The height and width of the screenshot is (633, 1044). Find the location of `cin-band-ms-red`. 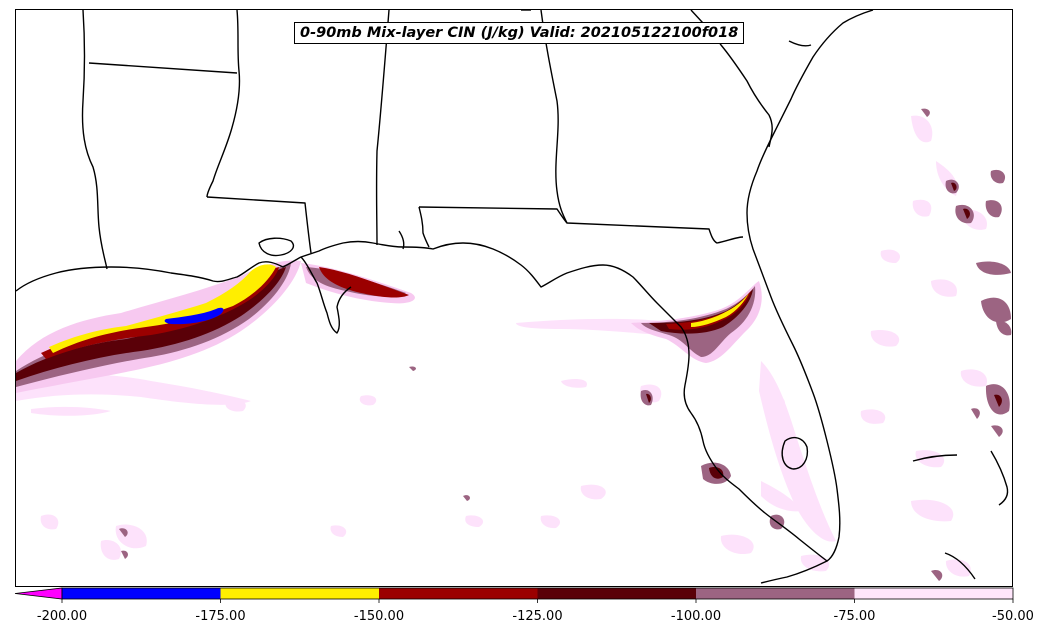

cin-band-ms-red is located at coordinates (364, 282).